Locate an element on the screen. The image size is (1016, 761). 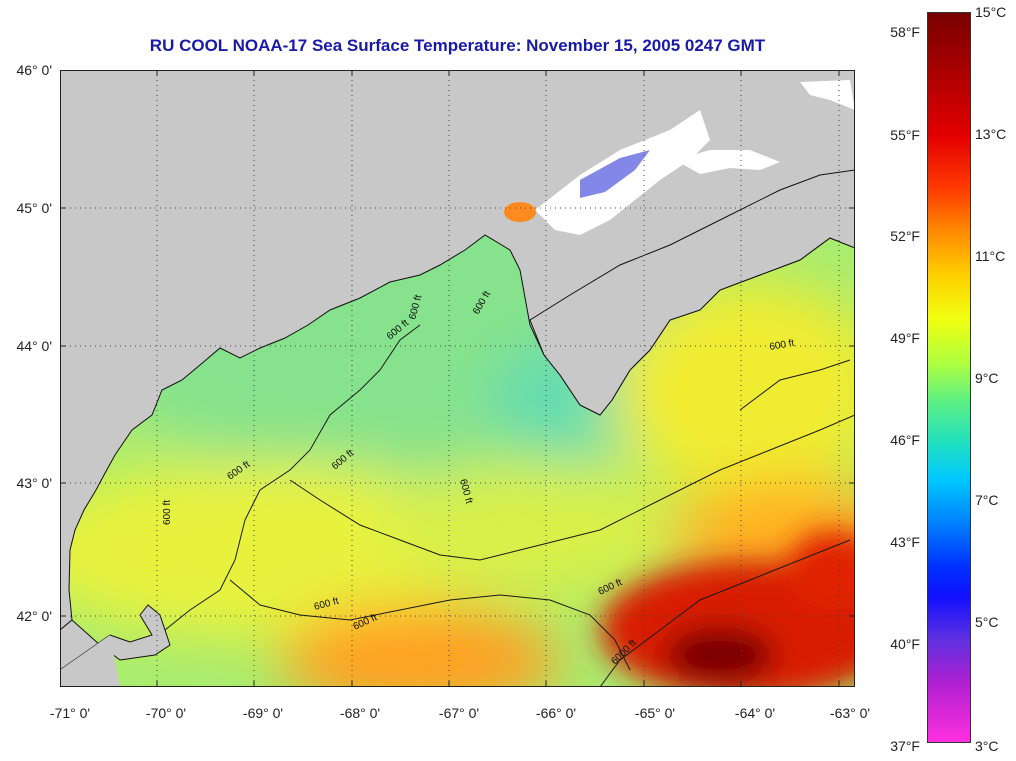
sst-hot-field is located at coordinates (727, 608).